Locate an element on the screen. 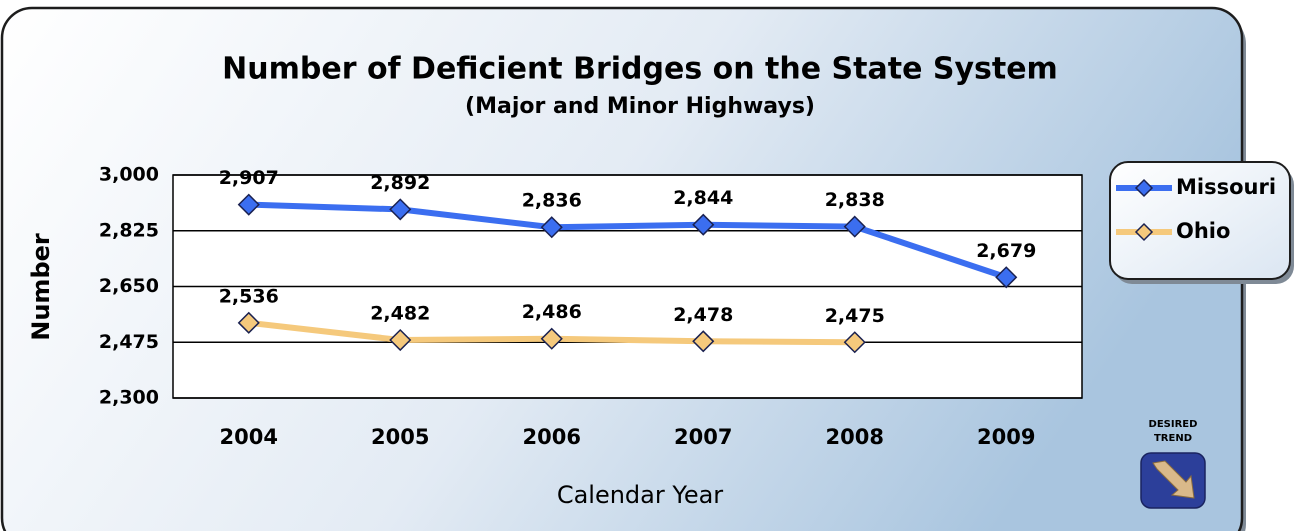 The height and width of the screenshot is (531, 1294). y-axis-title: Number is located at coordinates (41, 287).